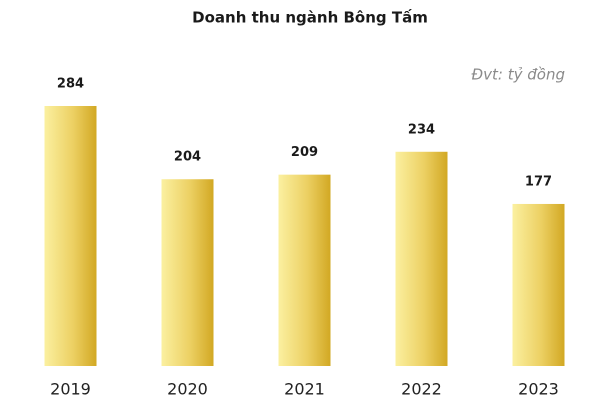  What do you see at coordinates (70, 84) in the screenshot?
I see `value-label: 284` at bounding box center [70, 84].